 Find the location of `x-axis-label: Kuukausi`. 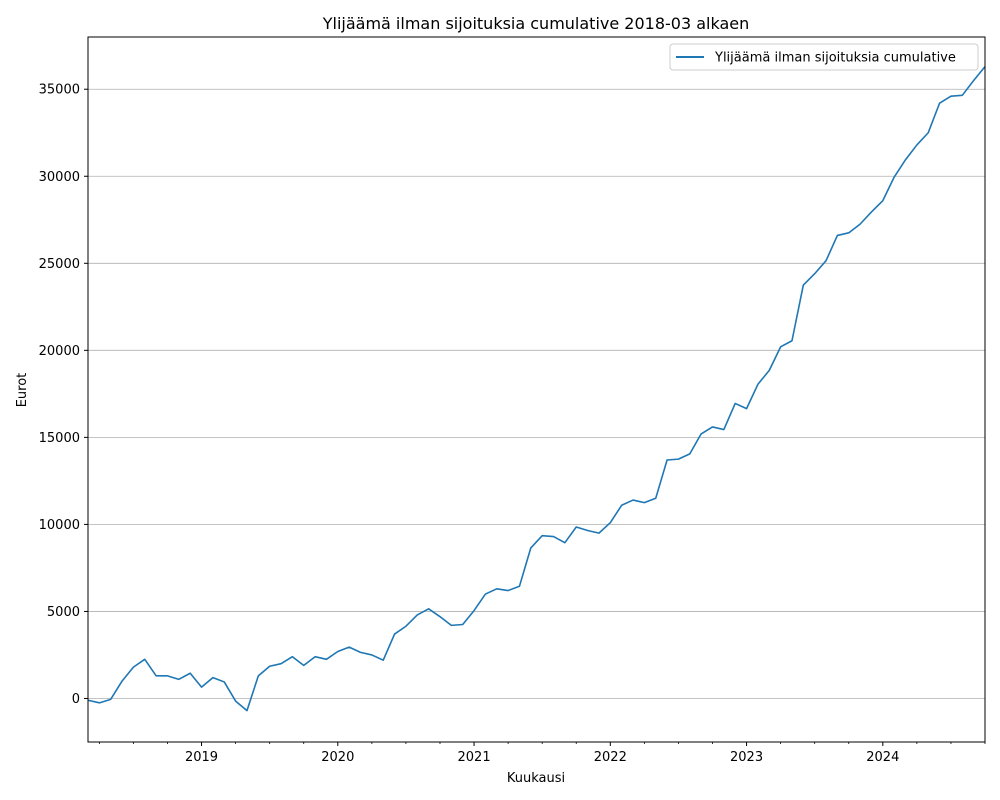

x-axis-label: Kuukausi is located at coordinates (536, 778).